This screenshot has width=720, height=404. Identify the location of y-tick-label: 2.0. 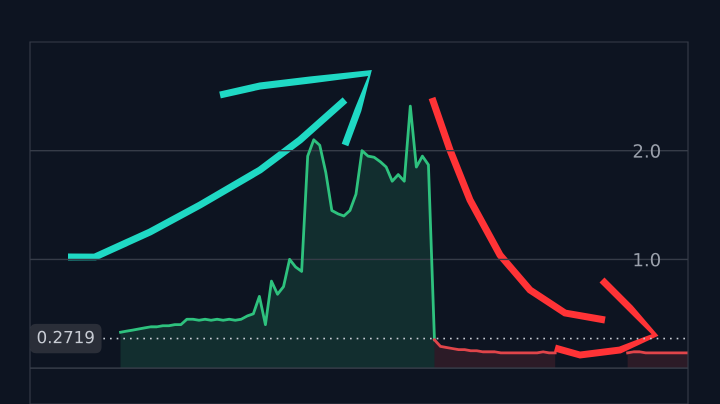
(647, 151).